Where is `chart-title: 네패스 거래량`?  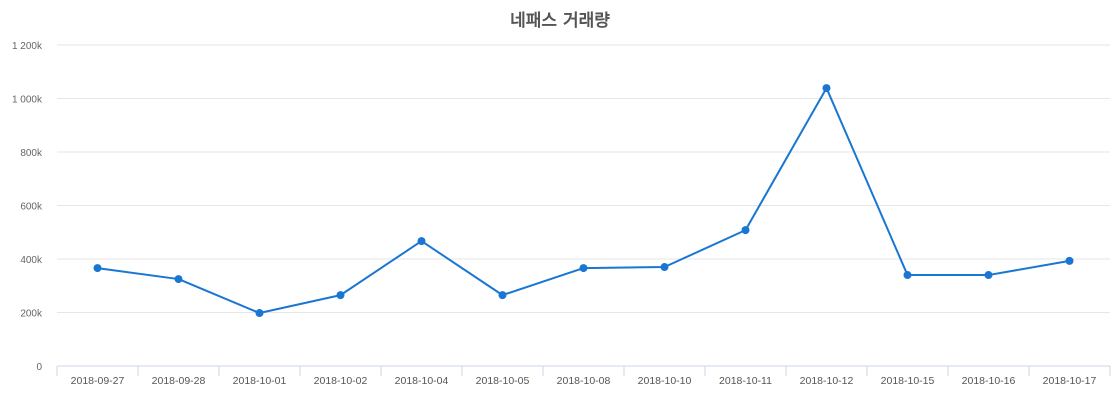
chart-title: 네패스 거래량 is located at coordinates (560, 21).